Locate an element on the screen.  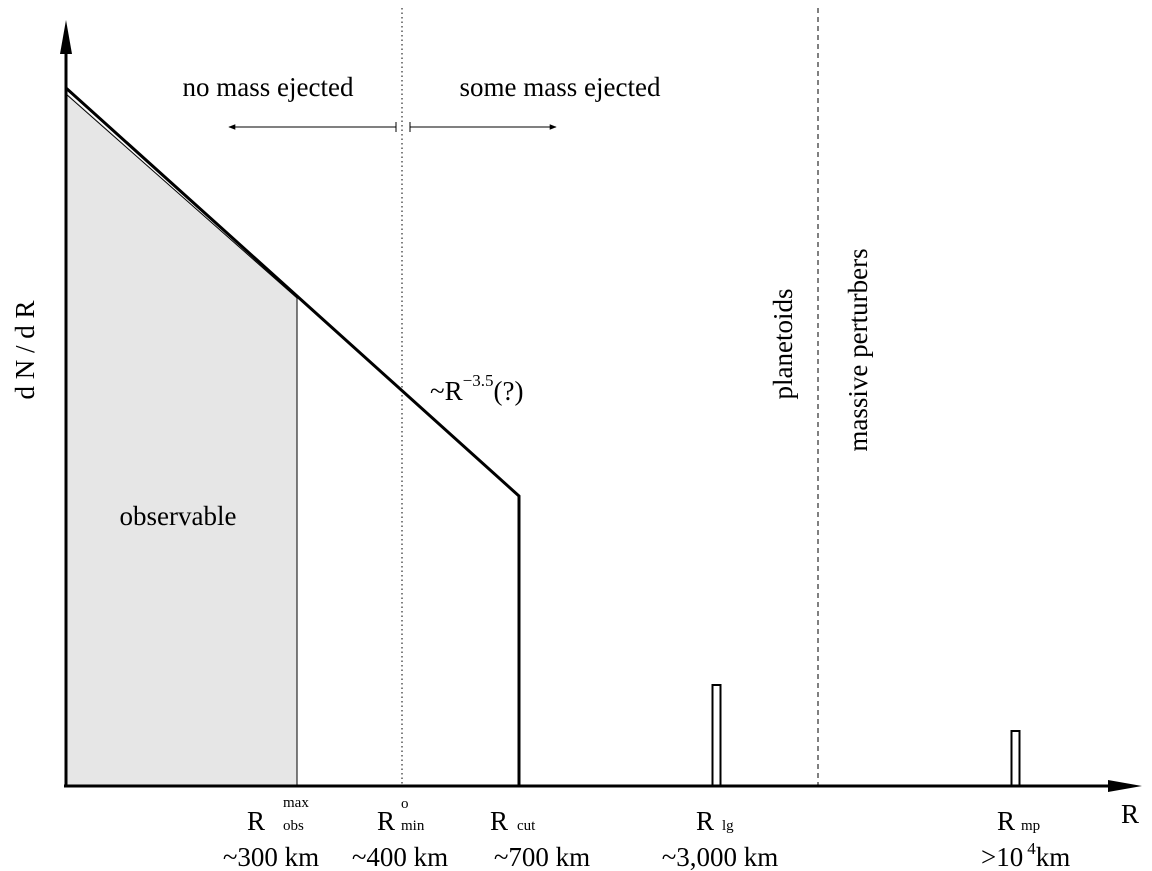
marker-value-pre: >10 is located at coordinates (1002, 856).